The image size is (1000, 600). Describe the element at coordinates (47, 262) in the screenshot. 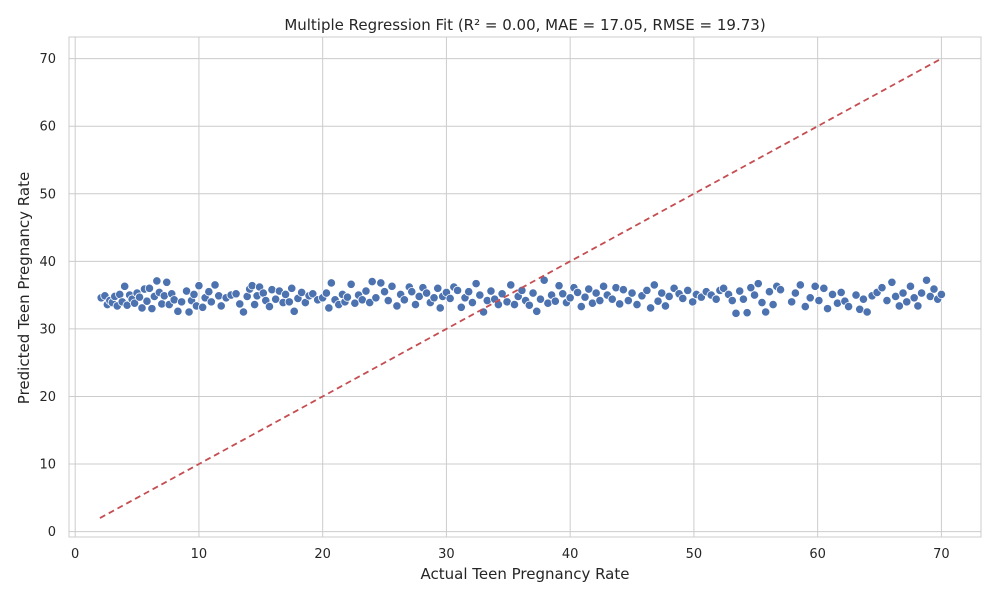

I see `y-tick-label: 40` at that location.